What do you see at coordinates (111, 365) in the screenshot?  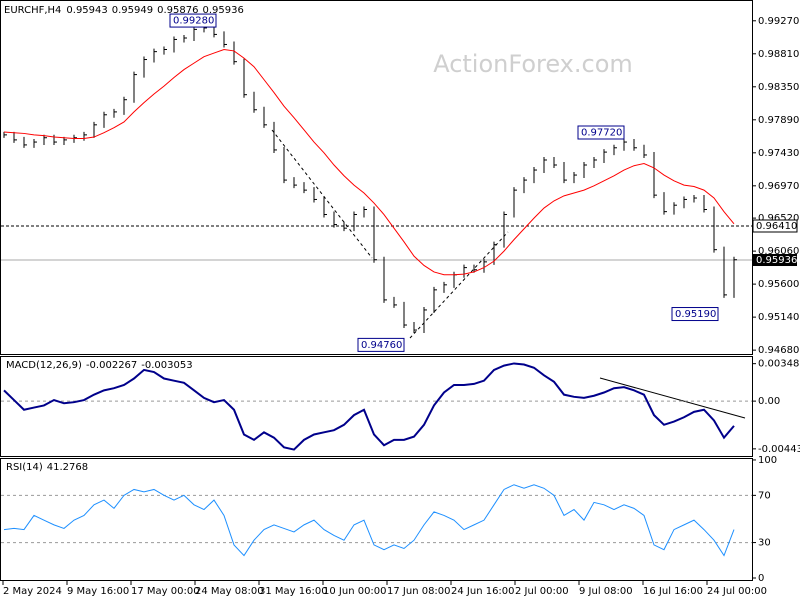 I see `macd-reading: -0.002267` at bounding box center [111, 365].